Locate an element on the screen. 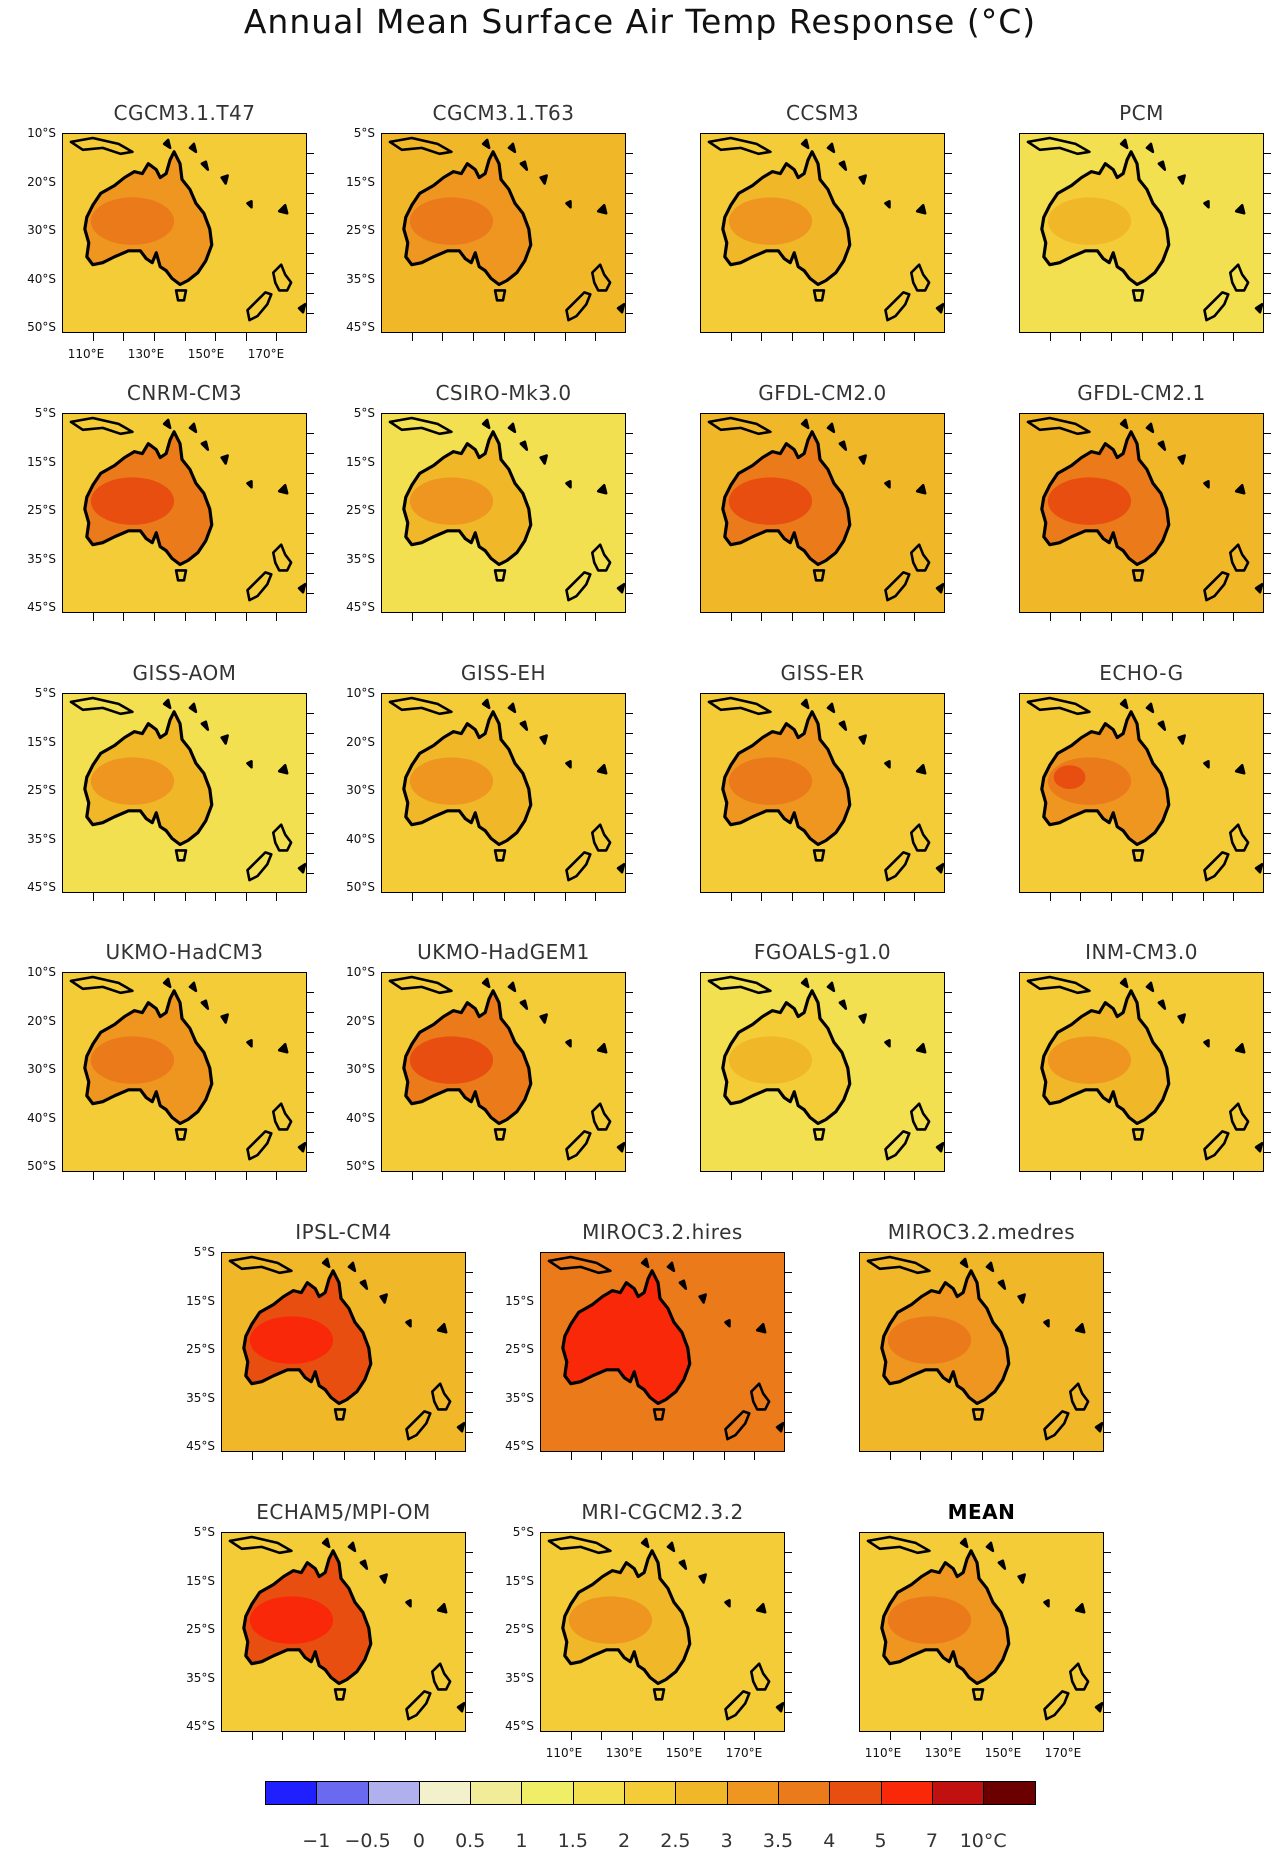 This screenshot has width=1280, height=1866. lon-label: 110°E is located at coordinates (883, 1753).